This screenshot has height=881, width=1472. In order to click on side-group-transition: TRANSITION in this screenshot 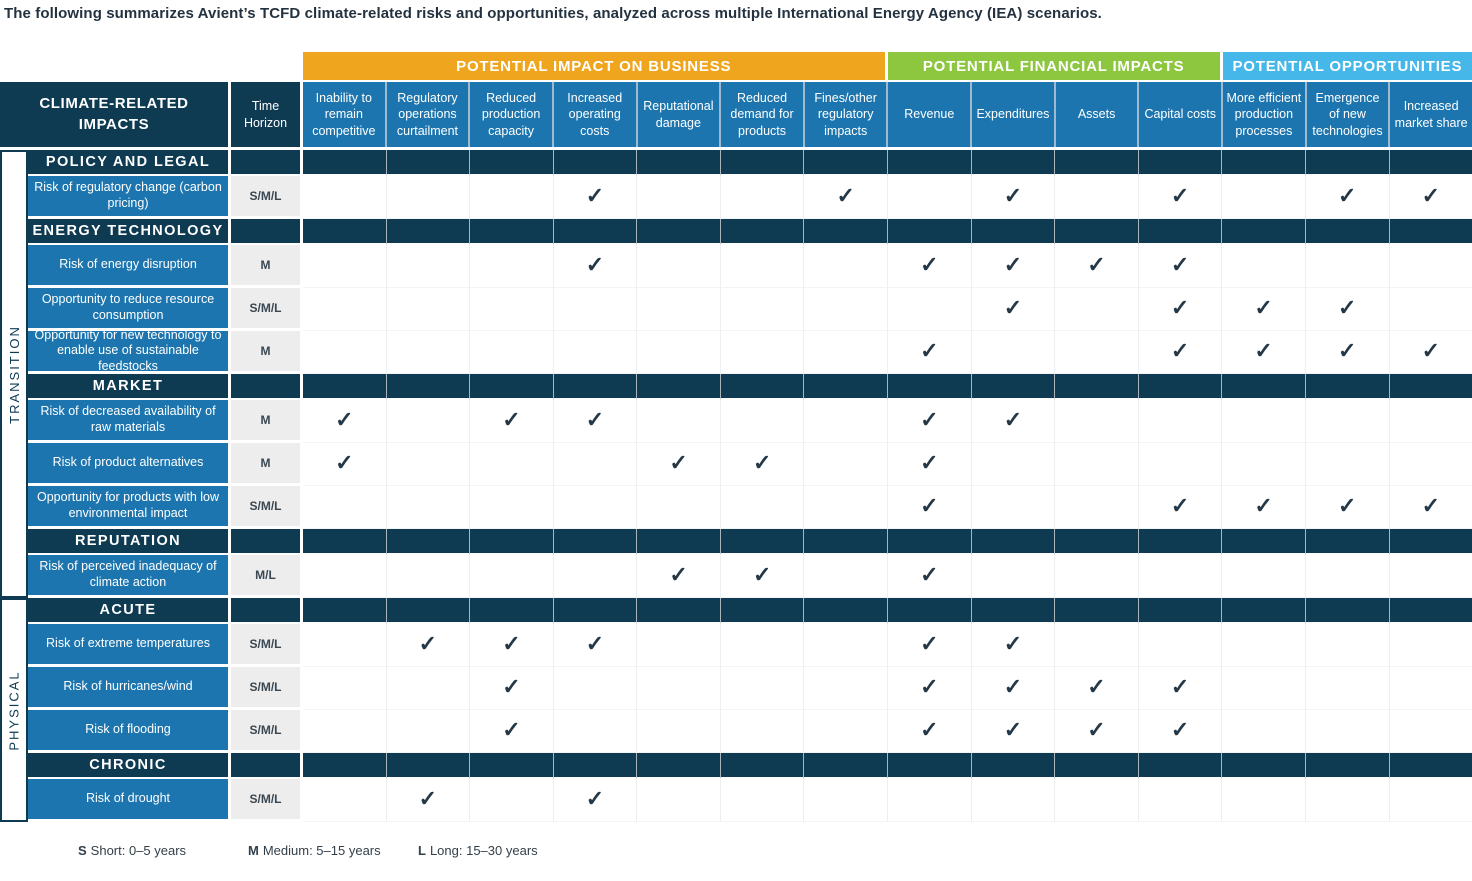, I will do `click(14, 374)`.